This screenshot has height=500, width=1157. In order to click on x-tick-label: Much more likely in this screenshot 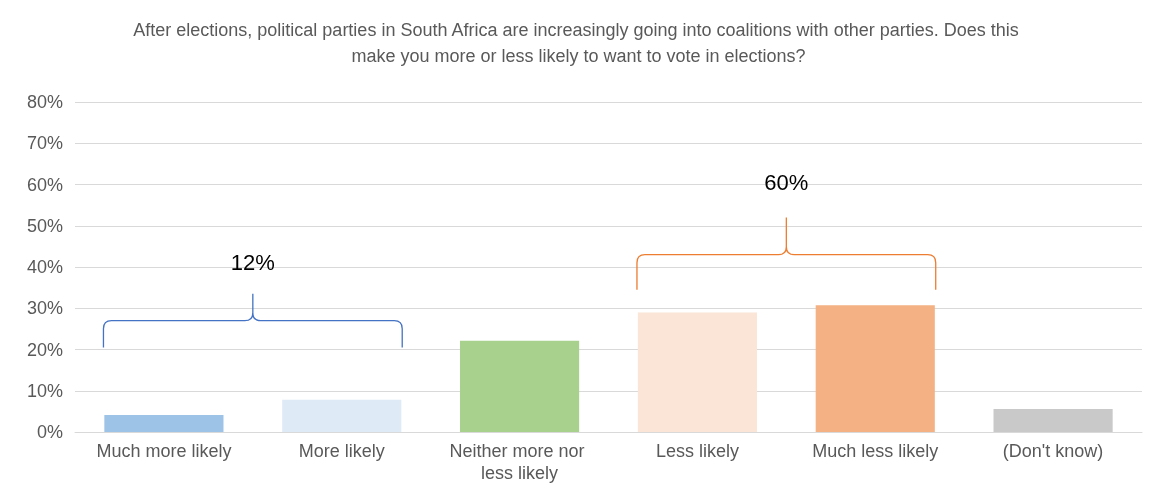, I will do `click(164, 451)`.